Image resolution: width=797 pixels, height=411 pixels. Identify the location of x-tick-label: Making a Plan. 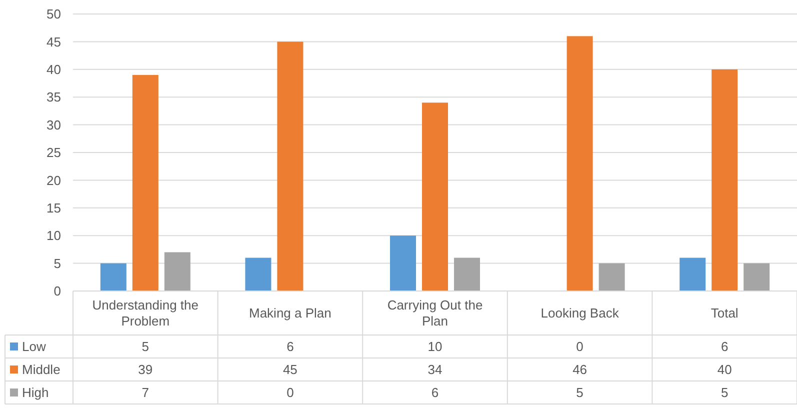
(290, 313).